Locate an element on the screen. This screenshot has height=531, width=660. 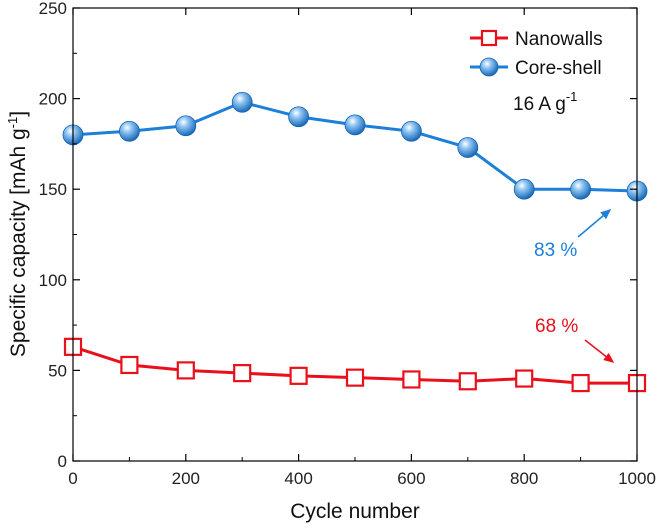
legend-label-core-shell: Core-shell is located at coordinates (558, 68).